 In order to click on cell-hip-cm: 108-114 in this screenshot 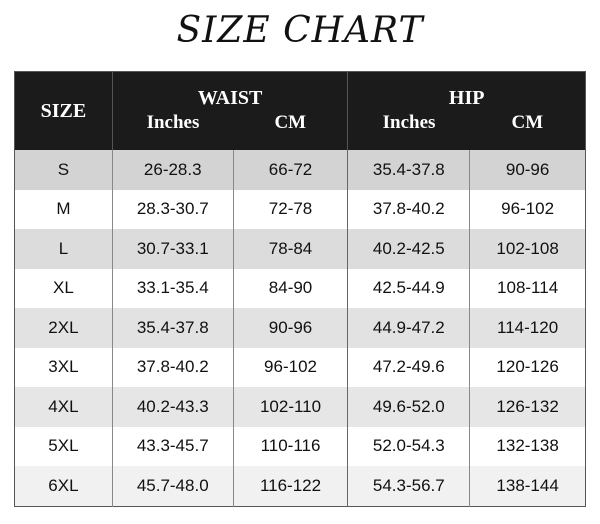, I will do `click(527, 288)`.